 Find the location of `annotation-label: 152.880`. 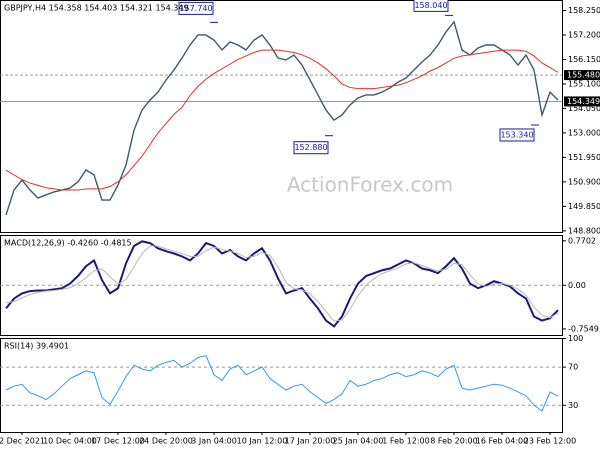

annotation-label: 152.880 is located at coordinates (310, 147).